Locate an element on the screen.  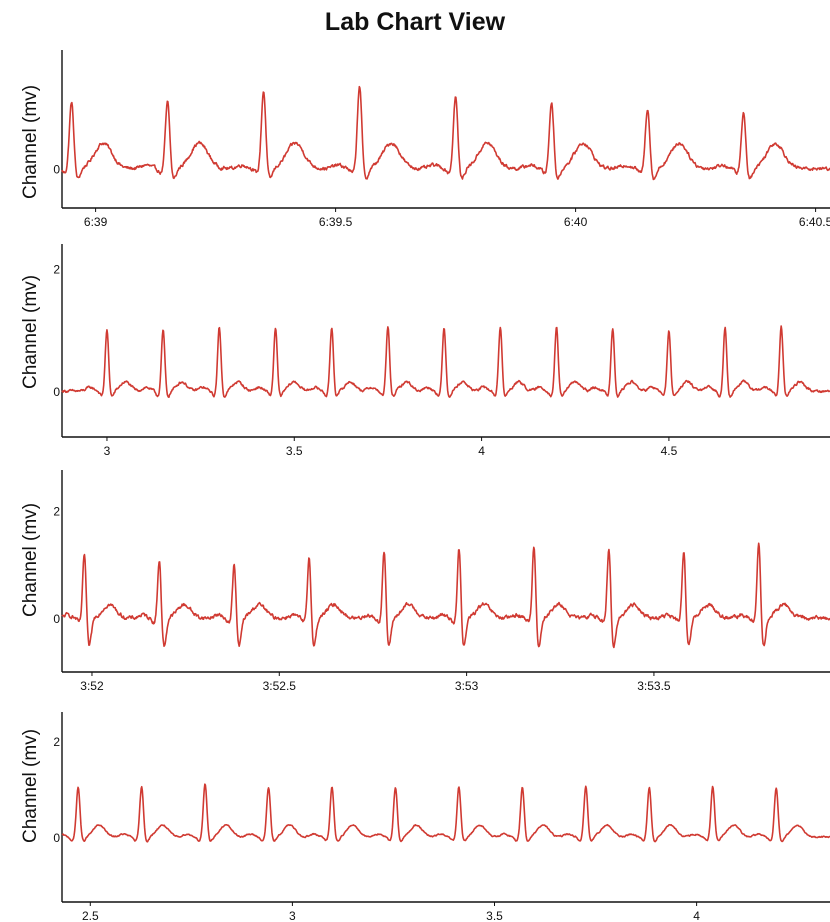
x-tick-label: 6:40 is located at coordinates (576, 222).